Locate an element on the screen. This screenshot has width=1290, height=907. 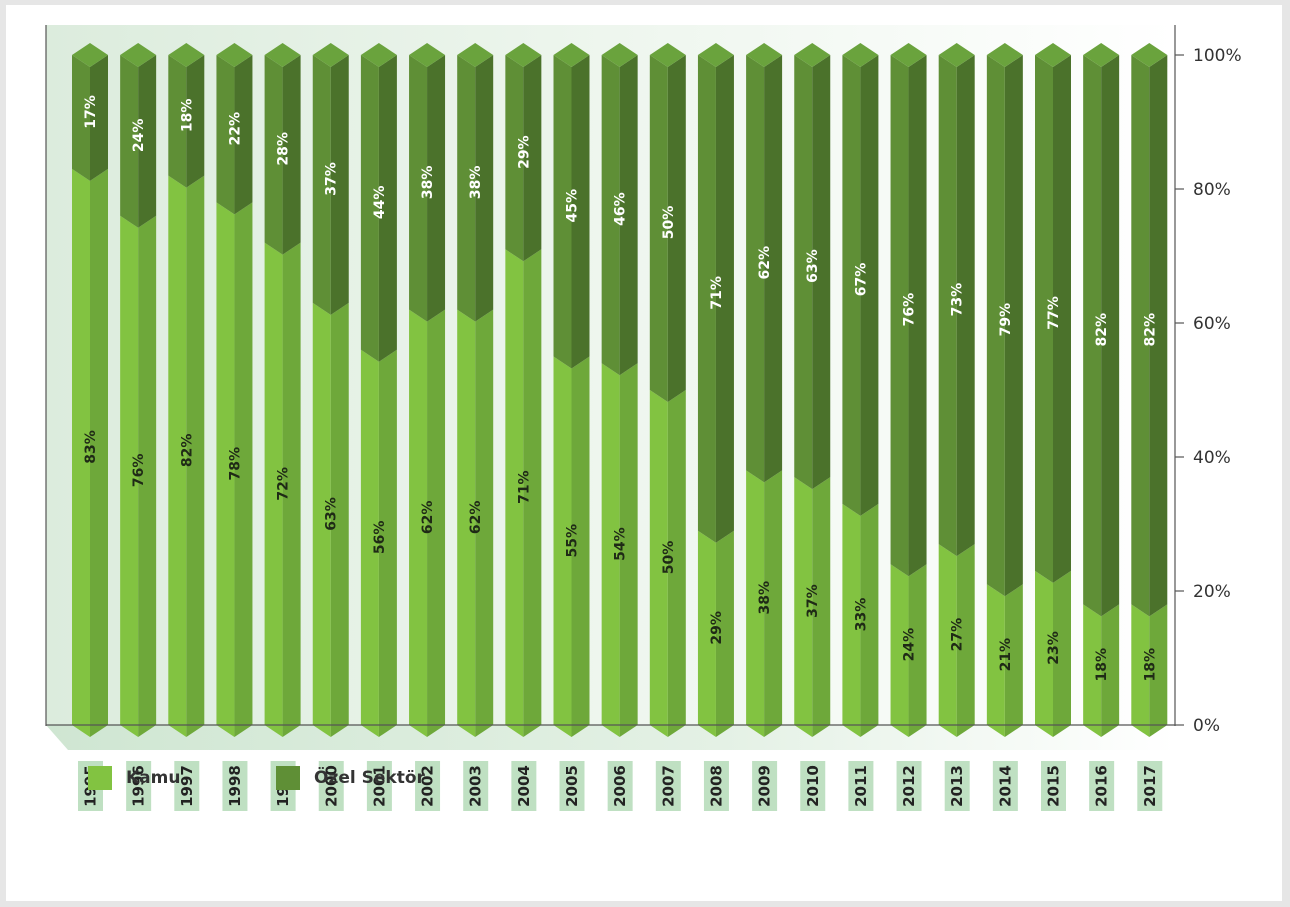
bar-2016 is located at coordinates (1101, 390).